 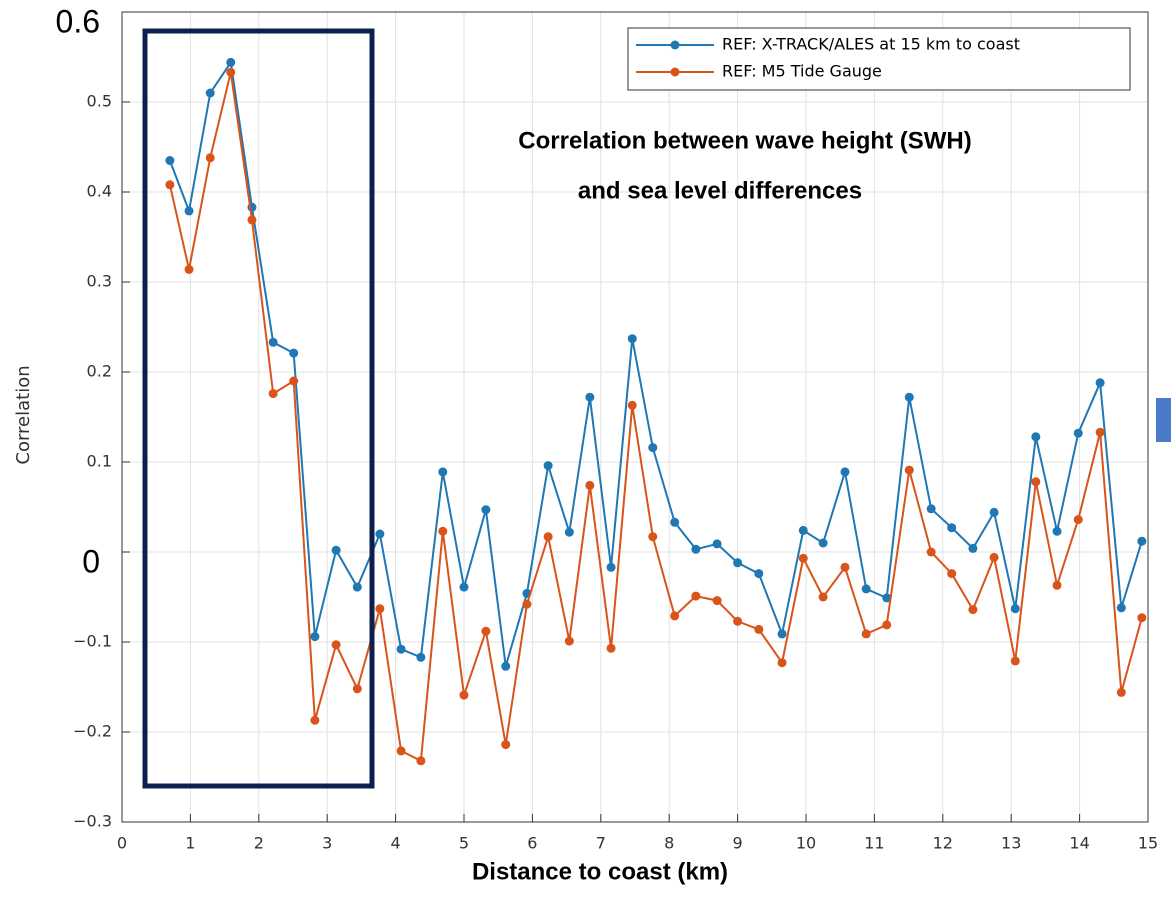 What do you see at coordinates (802, 71) in the screenshot?
I see `legend-label: REF: M5 Tide Gauge` at bounding box center [802, 71].